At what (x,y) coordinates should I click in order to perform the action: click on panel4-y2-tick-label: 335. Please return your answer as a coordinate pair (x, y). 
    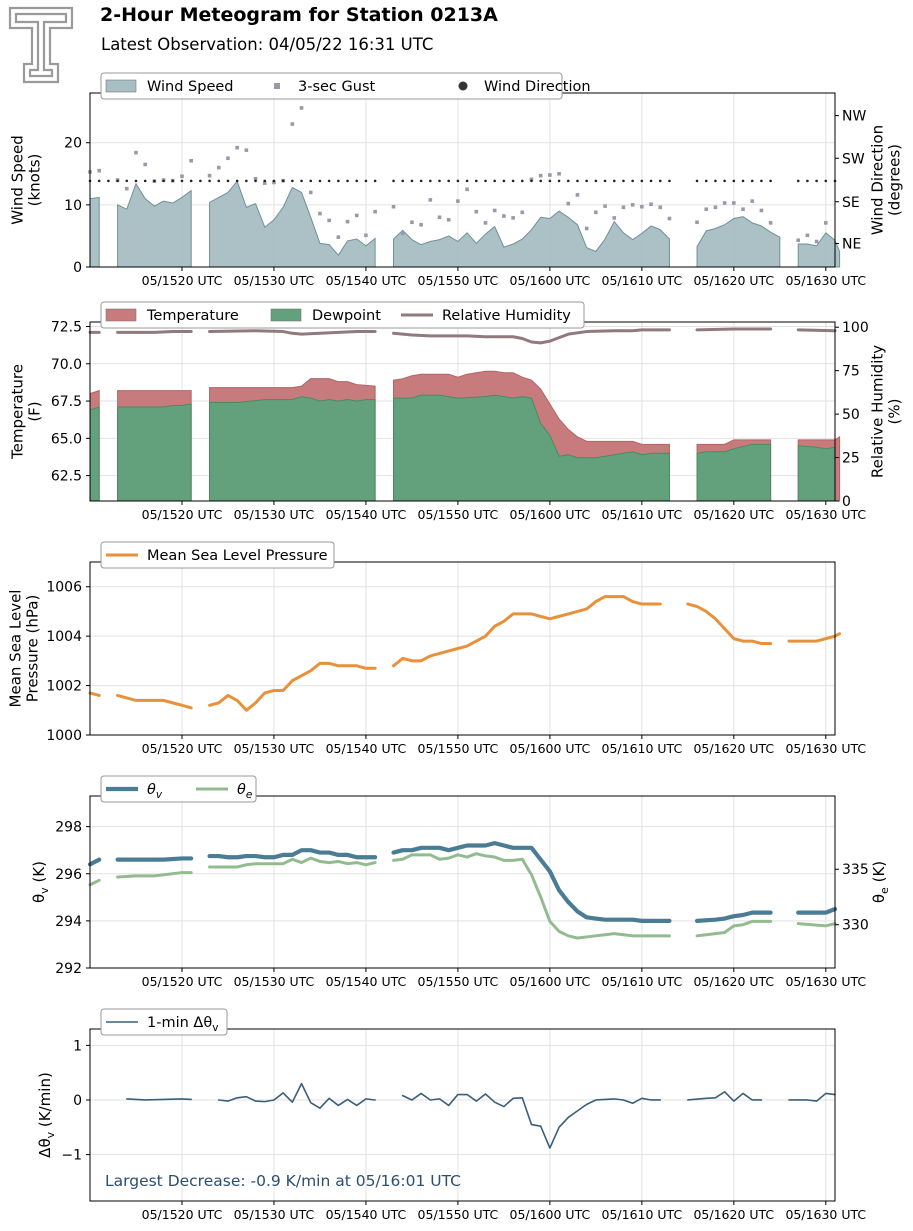
    Looking at the image, I should click on (855, 870).